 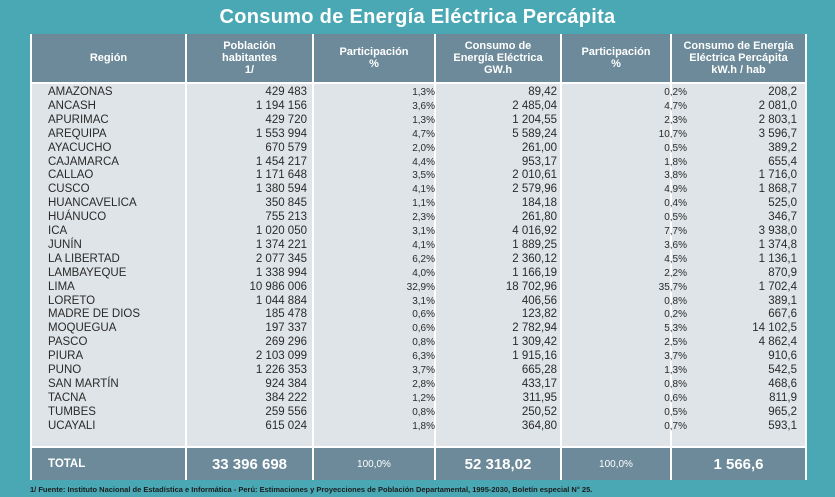 What do you see at coordinates (418, 107) in the screenshot?
I see `table-row: ANCASH 1 194 156 3,6% 2 485,04 4,7% 2 081,0` at bounding box center [418, 107].